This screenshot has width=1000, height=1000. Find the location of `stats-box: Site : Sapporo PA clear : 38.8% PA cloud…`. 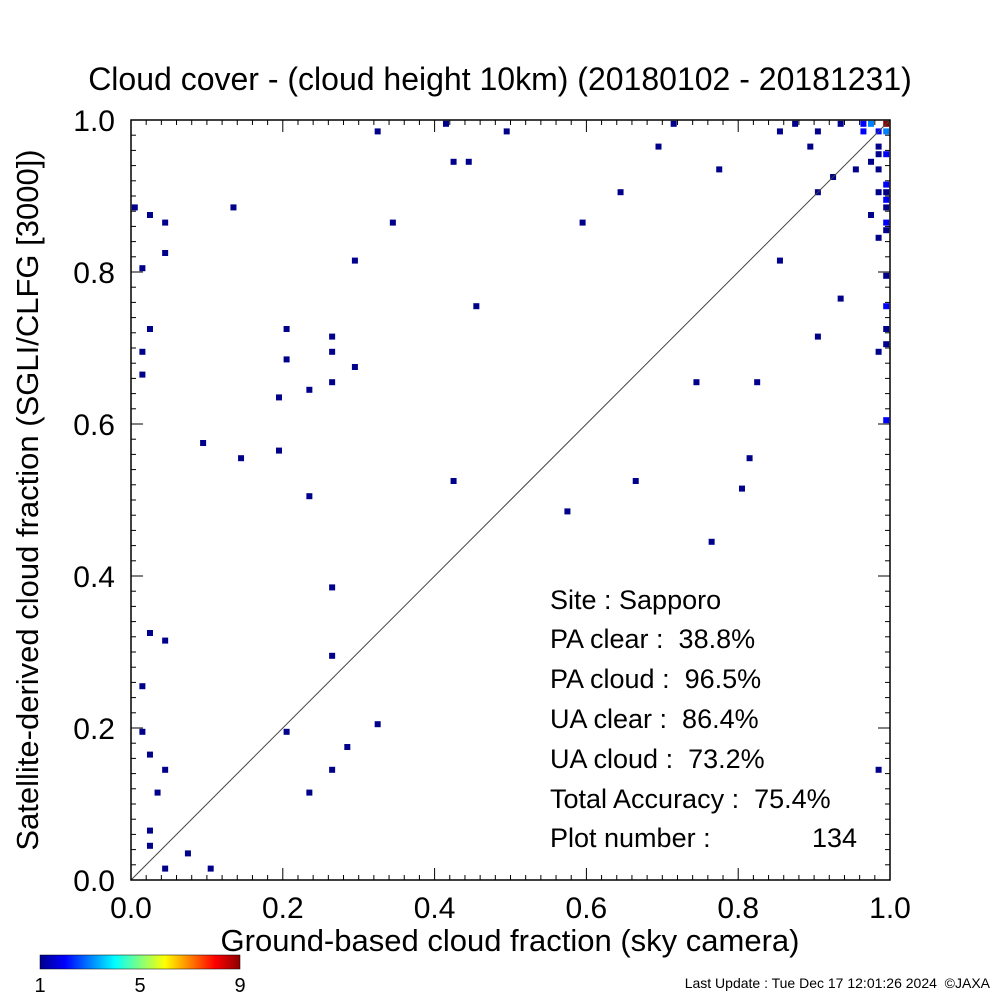

stats-box: Site : Sapporo PA clear : 38.8% PA cloud… is located at coordinates (703, 719).